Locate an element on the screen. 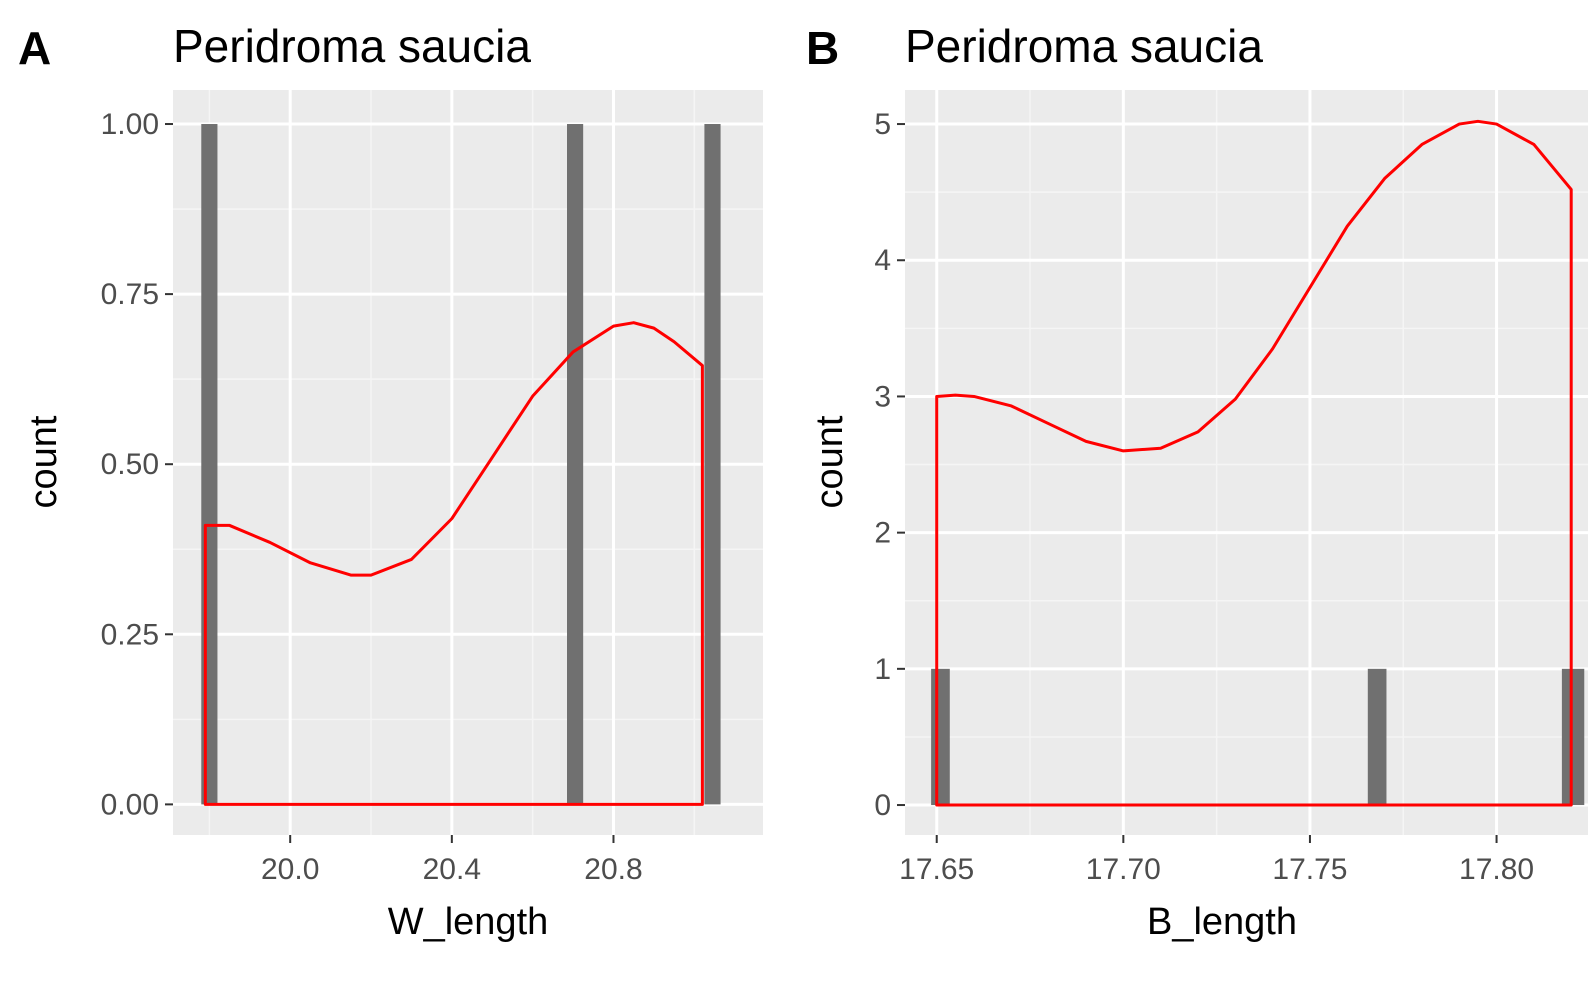  y-tick-label: 1 is located at coordinates (882, 669).